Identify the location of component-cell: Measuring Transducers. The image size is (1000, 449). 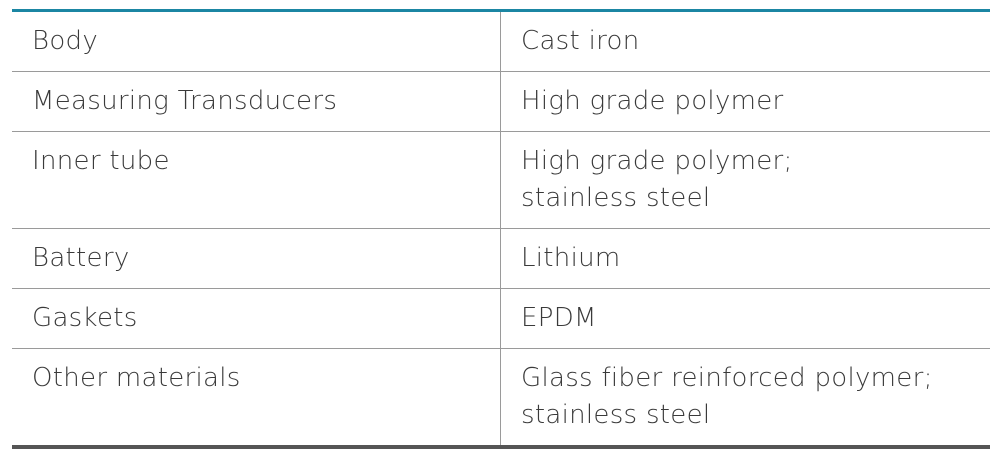
(256, 101).